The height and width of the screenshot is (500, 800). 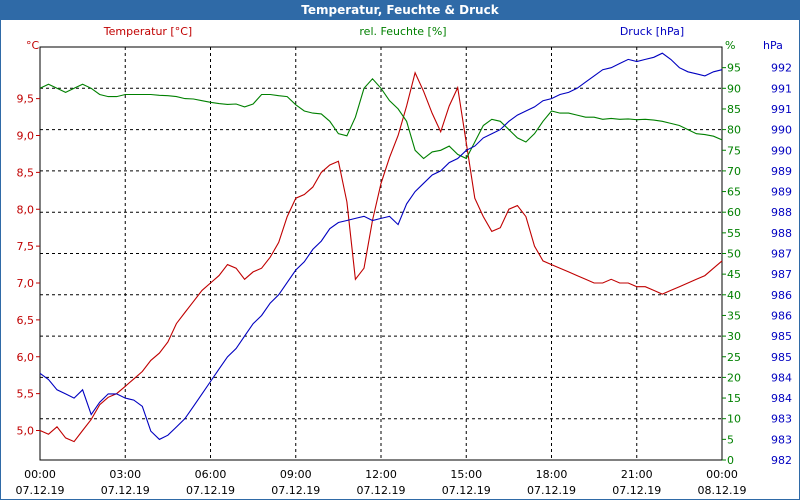 What do you see at coordinates (296, 474) in the screenshot?
I see `x-tick-time: 09:00` at bounding box center [296, 474].